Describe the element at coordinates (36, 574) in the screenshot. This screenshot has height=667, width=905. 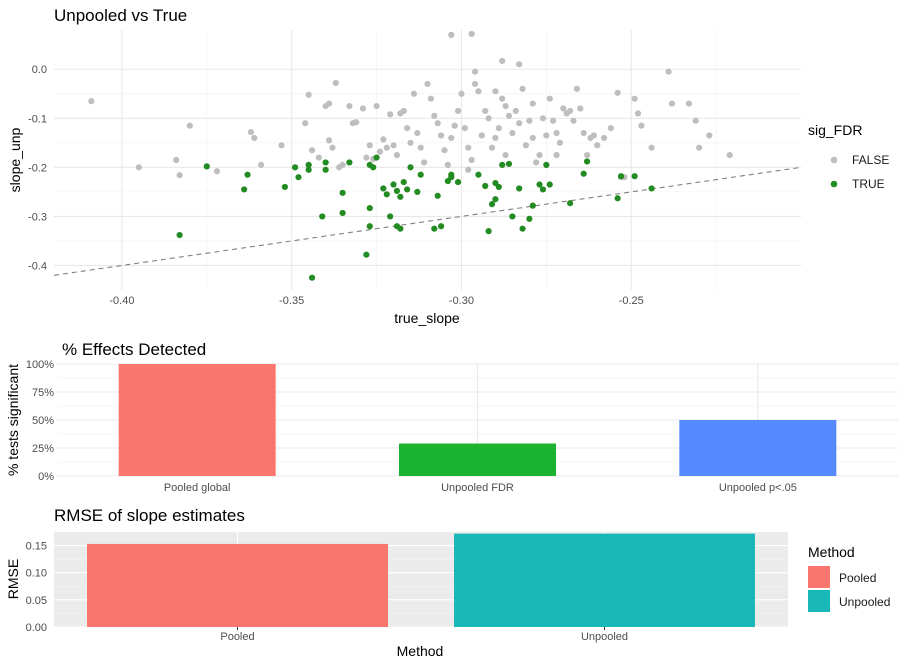
I see `y-tick-label: 0.10` at that location.